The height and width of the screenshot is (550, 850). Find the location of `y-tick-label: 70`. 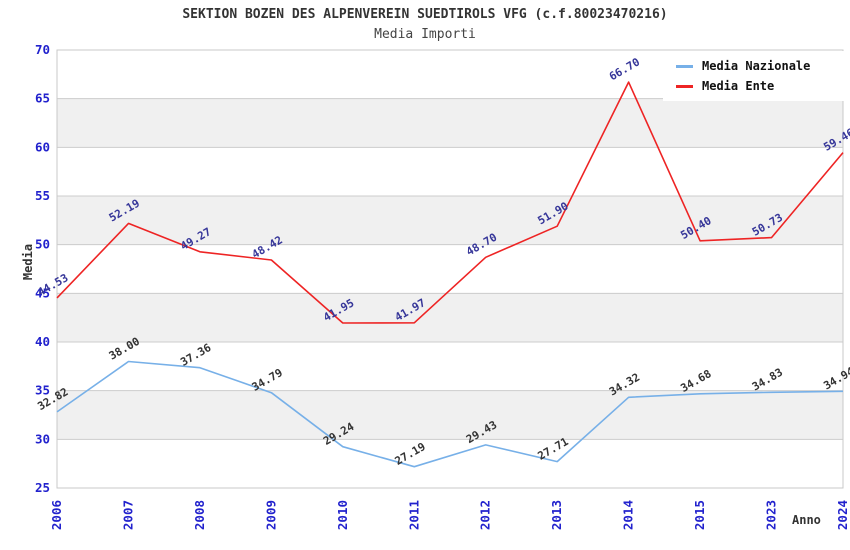

y-tick-label: 70 is located at coordinates (42, 49).